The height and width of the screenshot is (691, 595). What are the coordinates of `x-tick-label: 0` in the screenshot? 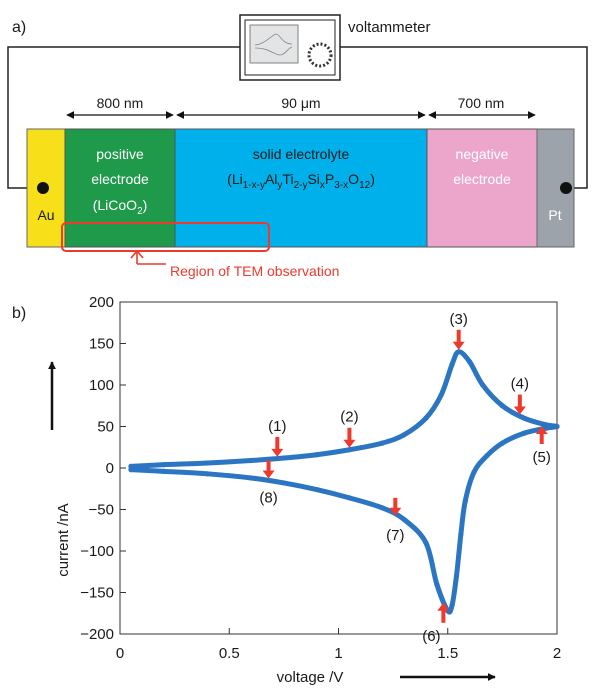 It's located at (120, 653).